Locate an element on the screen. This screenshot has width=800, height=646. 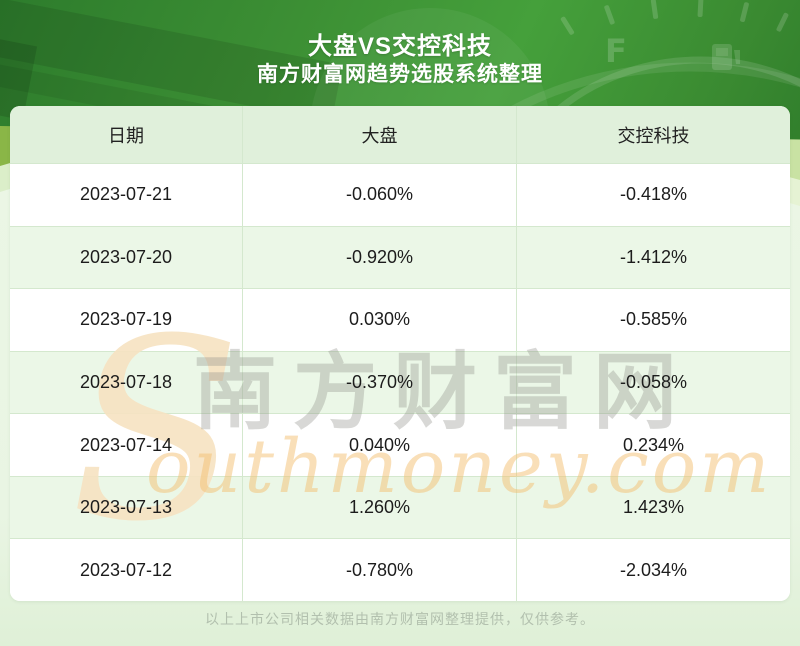
table-row: 2023-07-19 0.030% -0.585% is located at coordinates (400, 319).